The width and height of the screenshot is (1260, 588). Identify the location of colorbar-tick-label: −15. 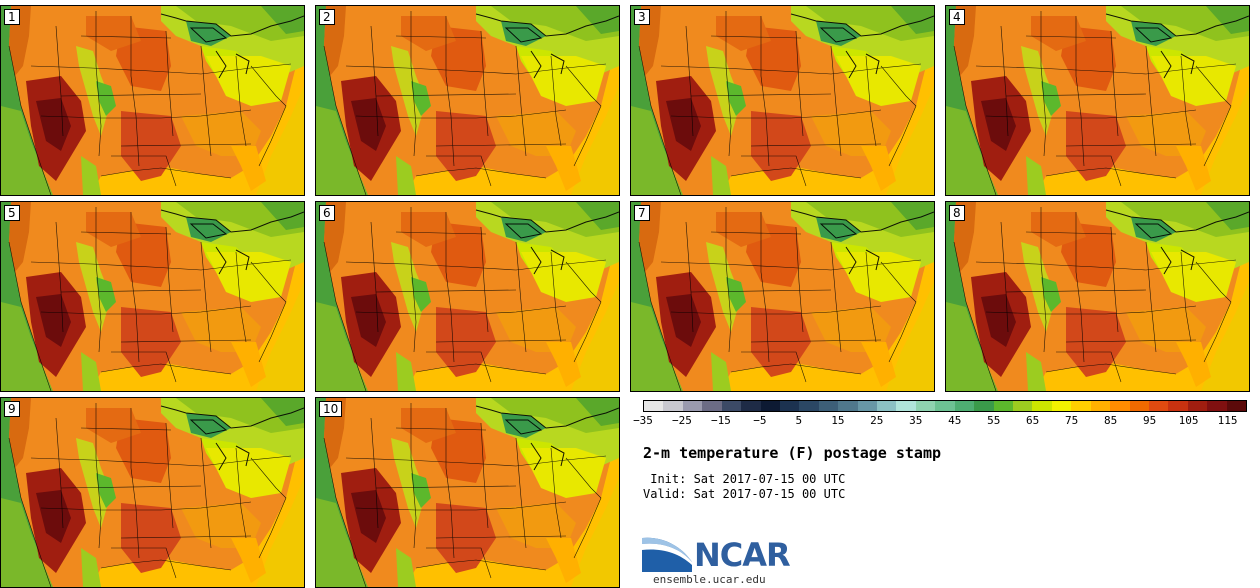
(720, 420).